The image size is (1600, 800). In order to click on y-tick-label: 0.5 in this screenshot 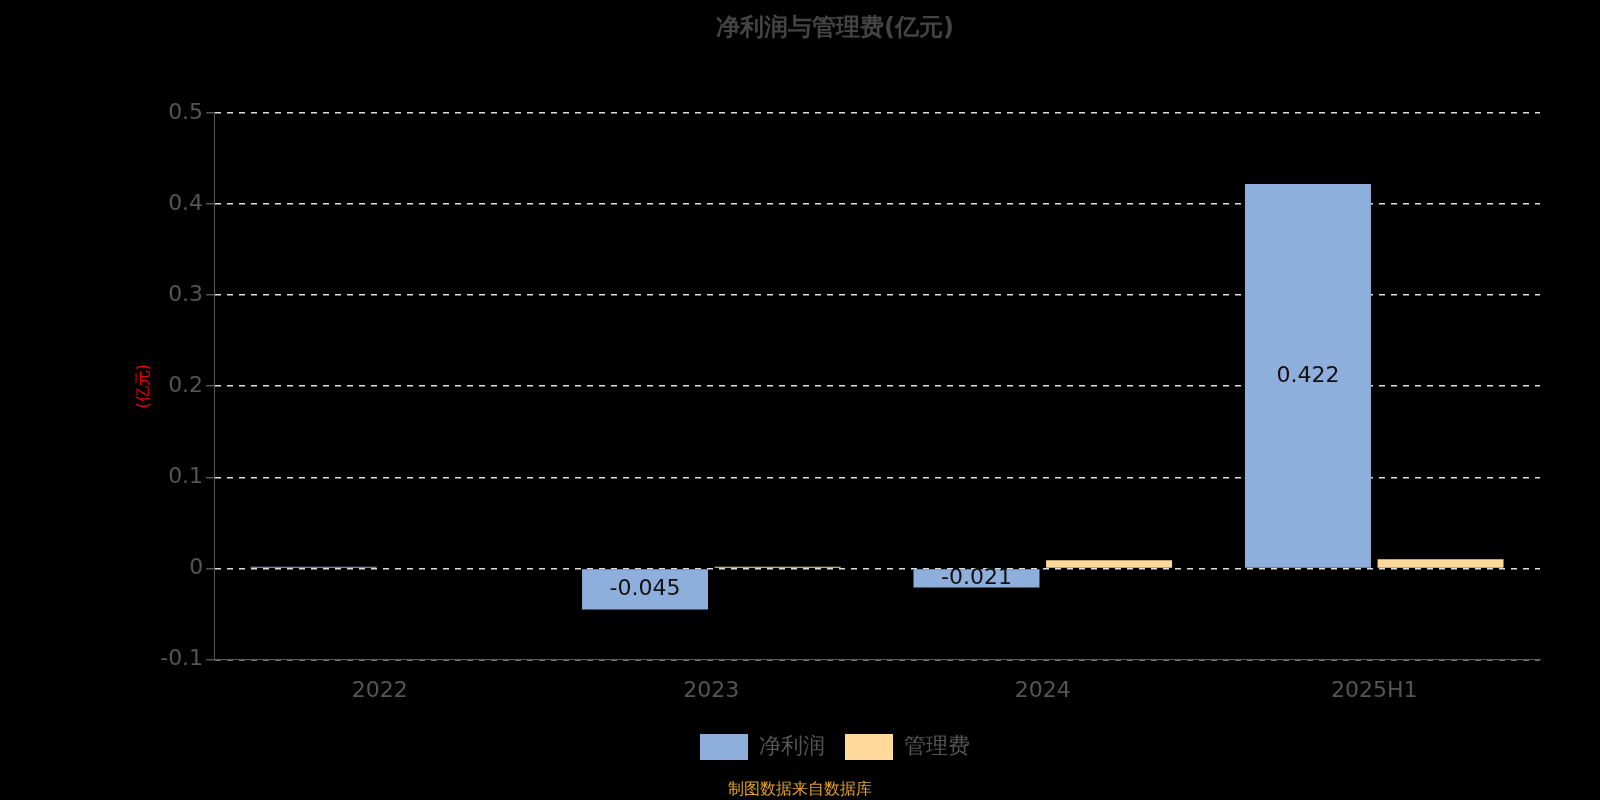, I will do `click(186, 111)`.